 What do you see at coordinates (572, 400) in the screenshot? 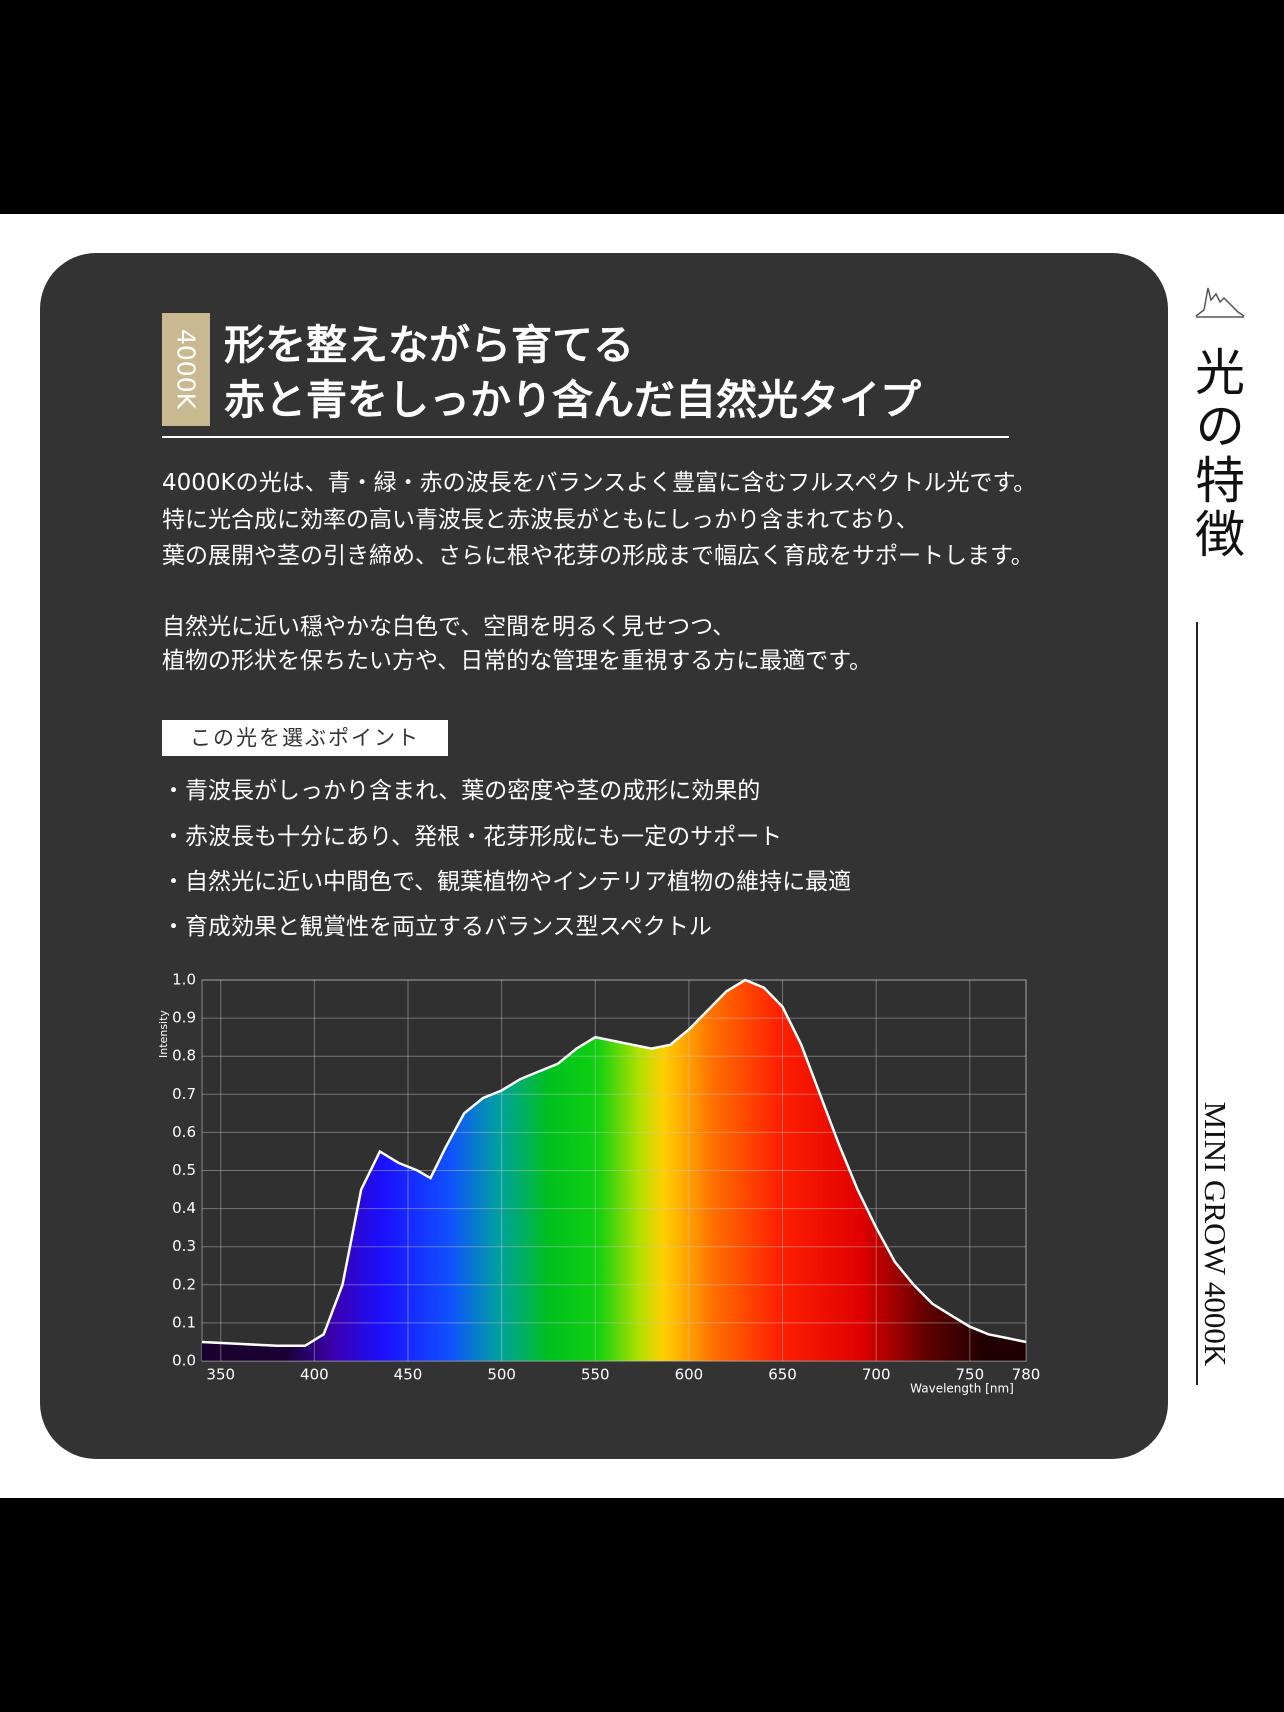
I see `title-line: 赤と青をしっかり含んだ自然光タイプ` at bounding box center [572, 400].